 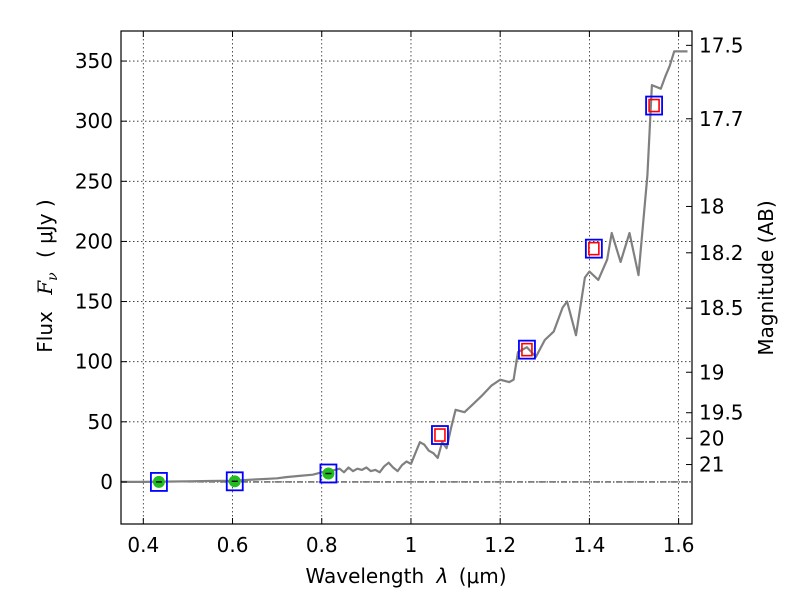 What do you see at coordinates (94, 241) in the screenshot?
I see `y-tick-label: 200` at bounding box center [94, 241].